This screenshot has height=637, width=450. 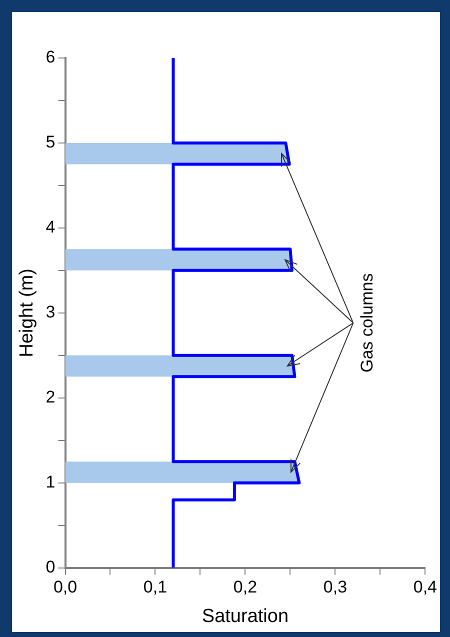 I want to click on y-tick-label: 1, so click(x=51, y=482).